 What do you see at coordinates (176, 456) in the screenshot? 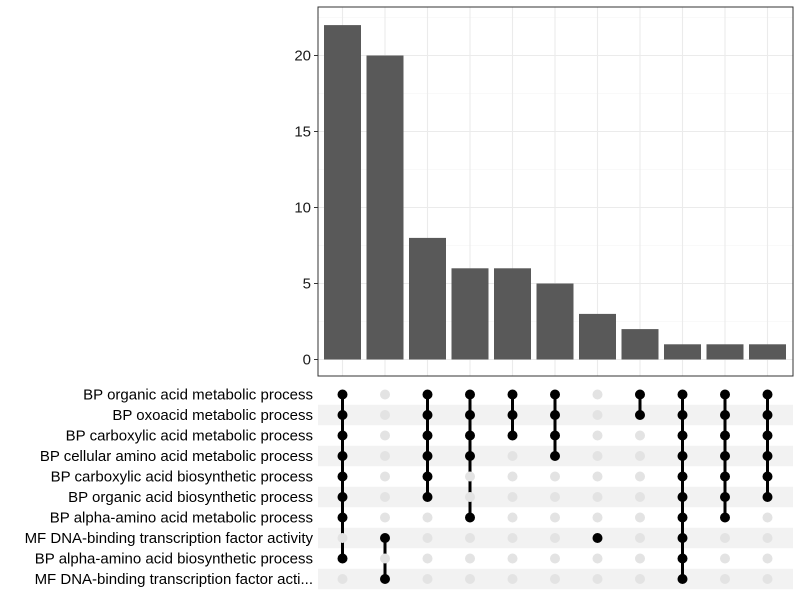
I see `set-label: BP cellular amino acid metabolic process` at bounding box center [176, 456].